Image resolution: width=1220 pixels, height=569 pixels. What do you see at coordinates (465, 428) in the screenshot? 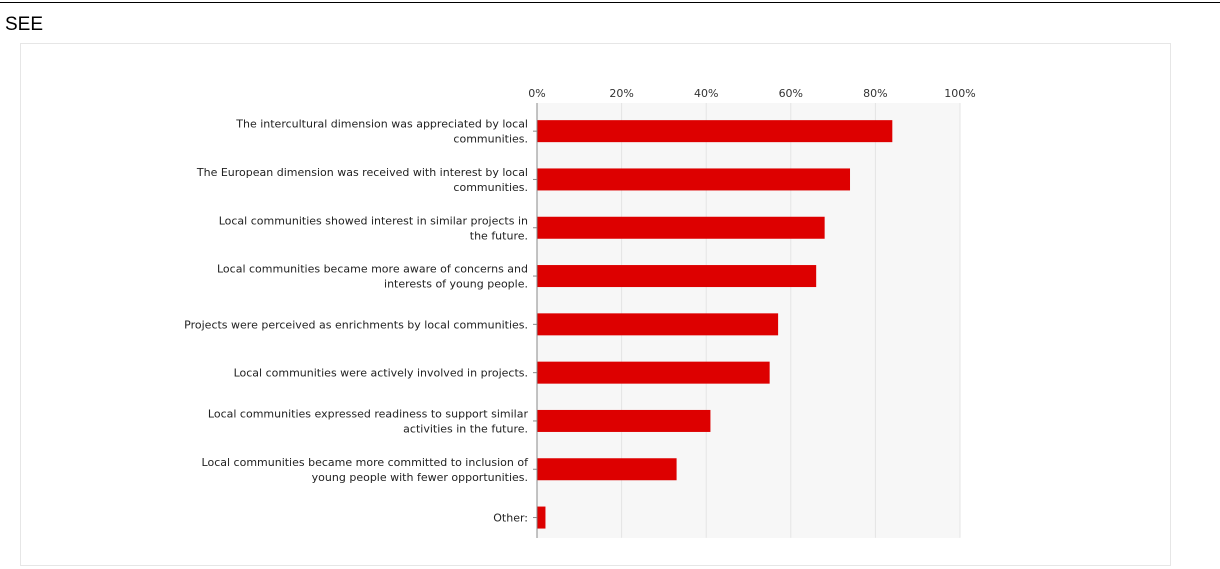
I see `category-label-line: activities in the future.` at bounding box center [465, 428].